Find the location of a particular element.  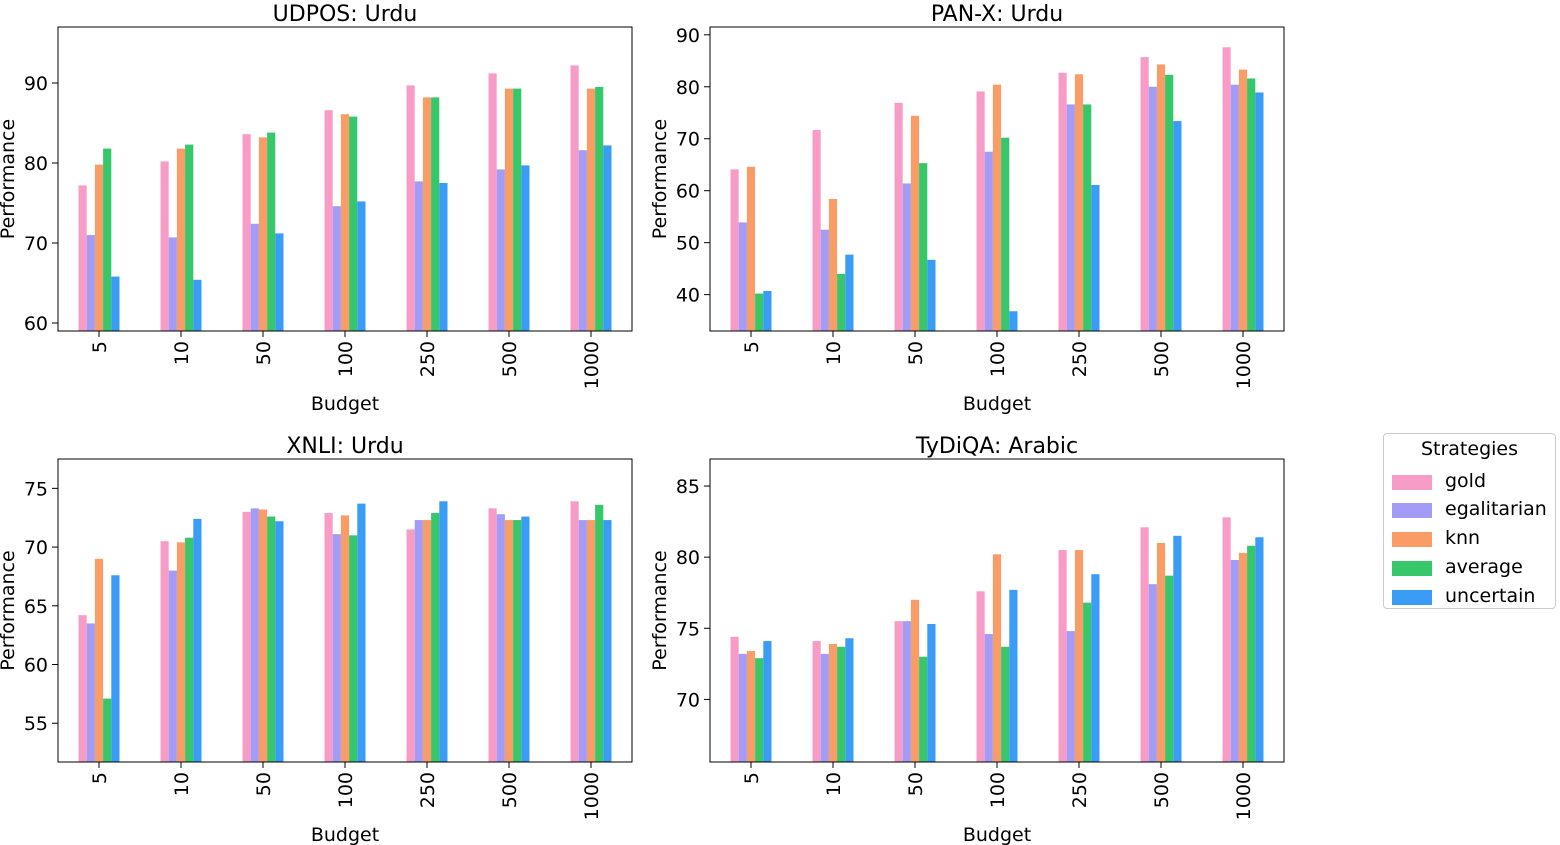

legend-label-average: average is located at coordinates (1484, 567).